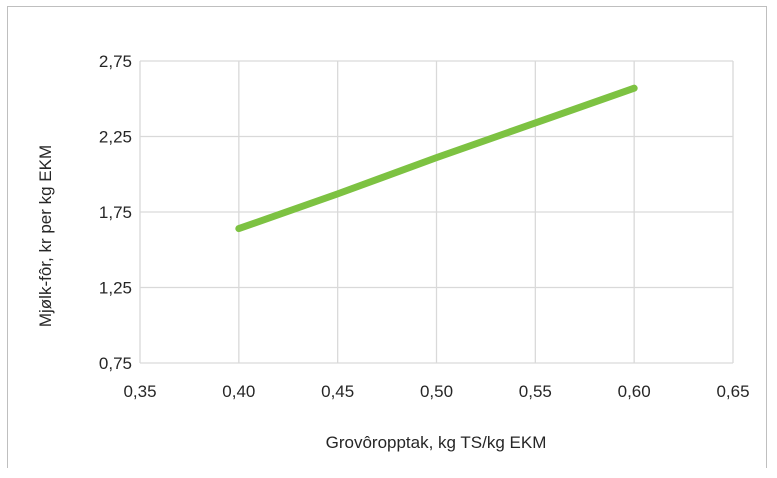  I want to click on y-tick-label: 1,75, so click(115, 212).